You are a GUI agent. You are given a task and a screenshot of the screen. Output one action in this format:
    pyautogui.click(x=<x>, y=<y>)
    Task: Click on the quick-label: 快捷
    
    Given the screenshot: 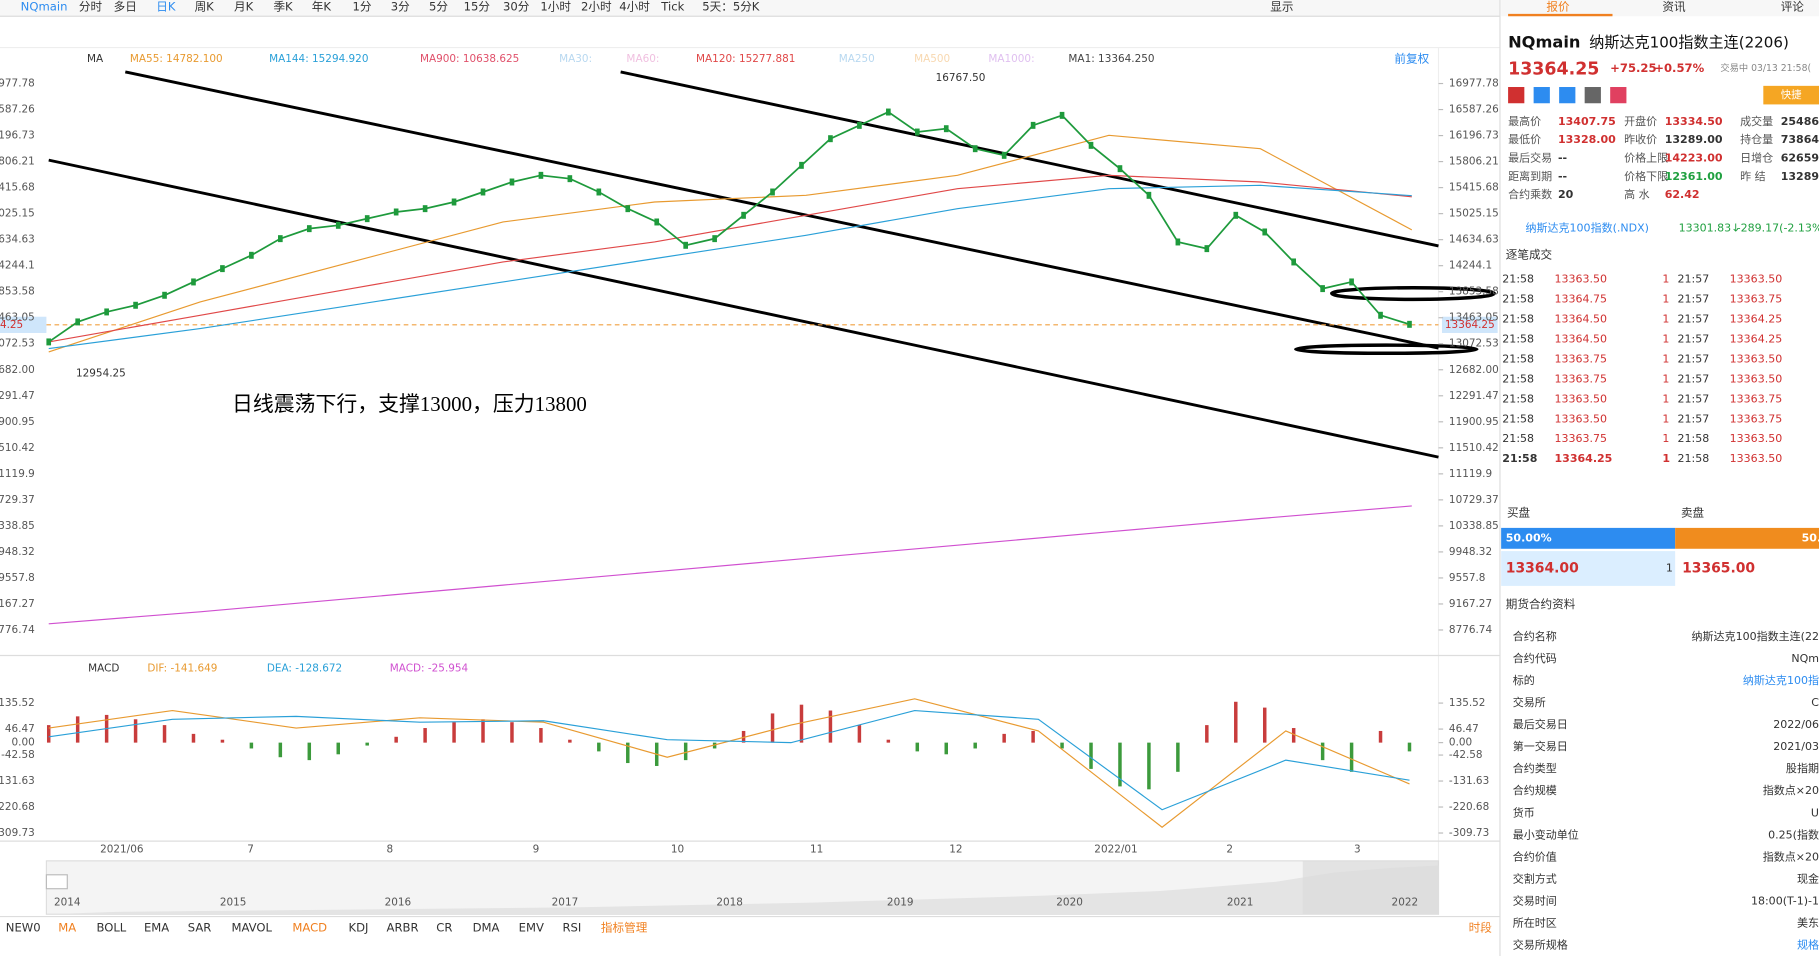 What is the action you would take?
    pyautogui.click(x=1791, y=94)
    